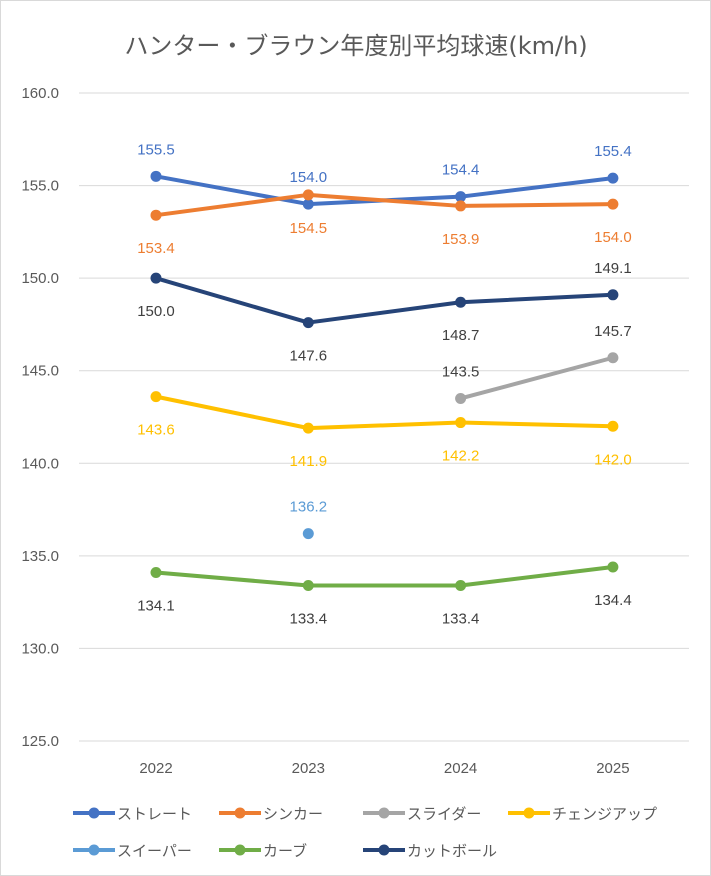  Describe the element at coordinates (40, 463) in the screenshot. I see `y-tick-label: 140.0` at that location.